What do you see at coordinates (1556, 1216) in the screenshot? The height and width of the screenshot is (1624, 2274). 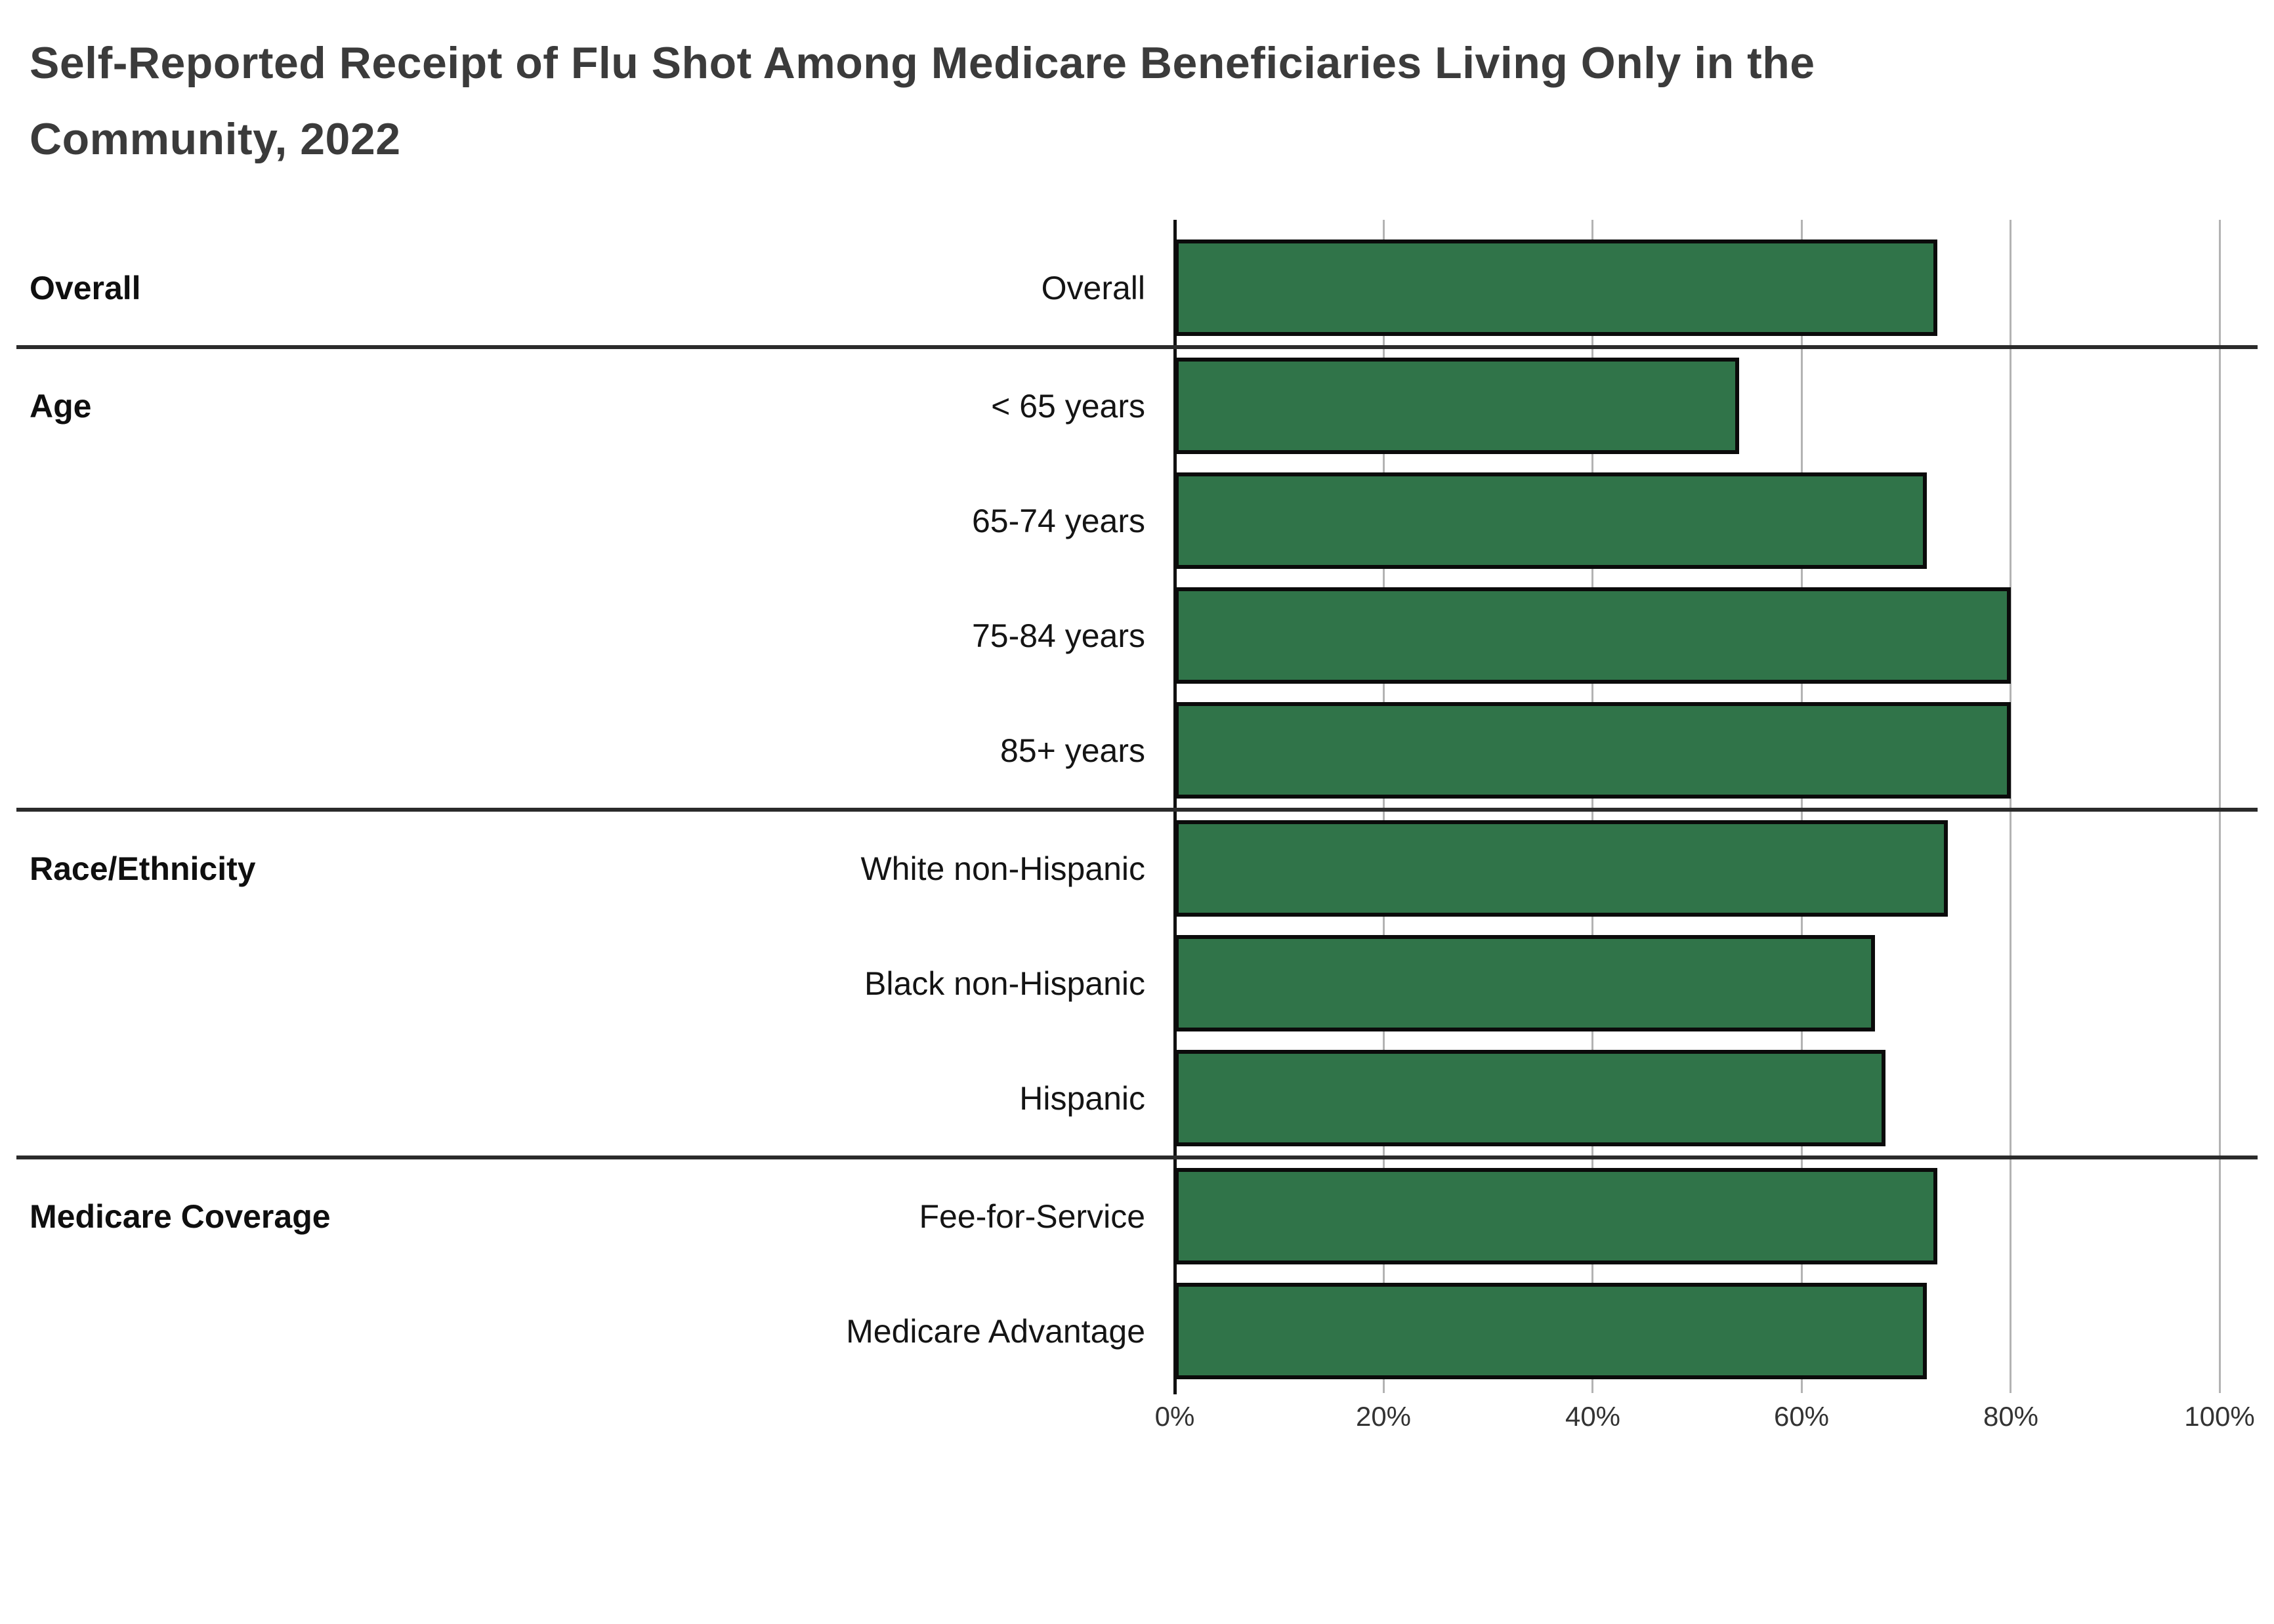 I see `bar-fee-for-service` at bounding box center [1556, 1216].